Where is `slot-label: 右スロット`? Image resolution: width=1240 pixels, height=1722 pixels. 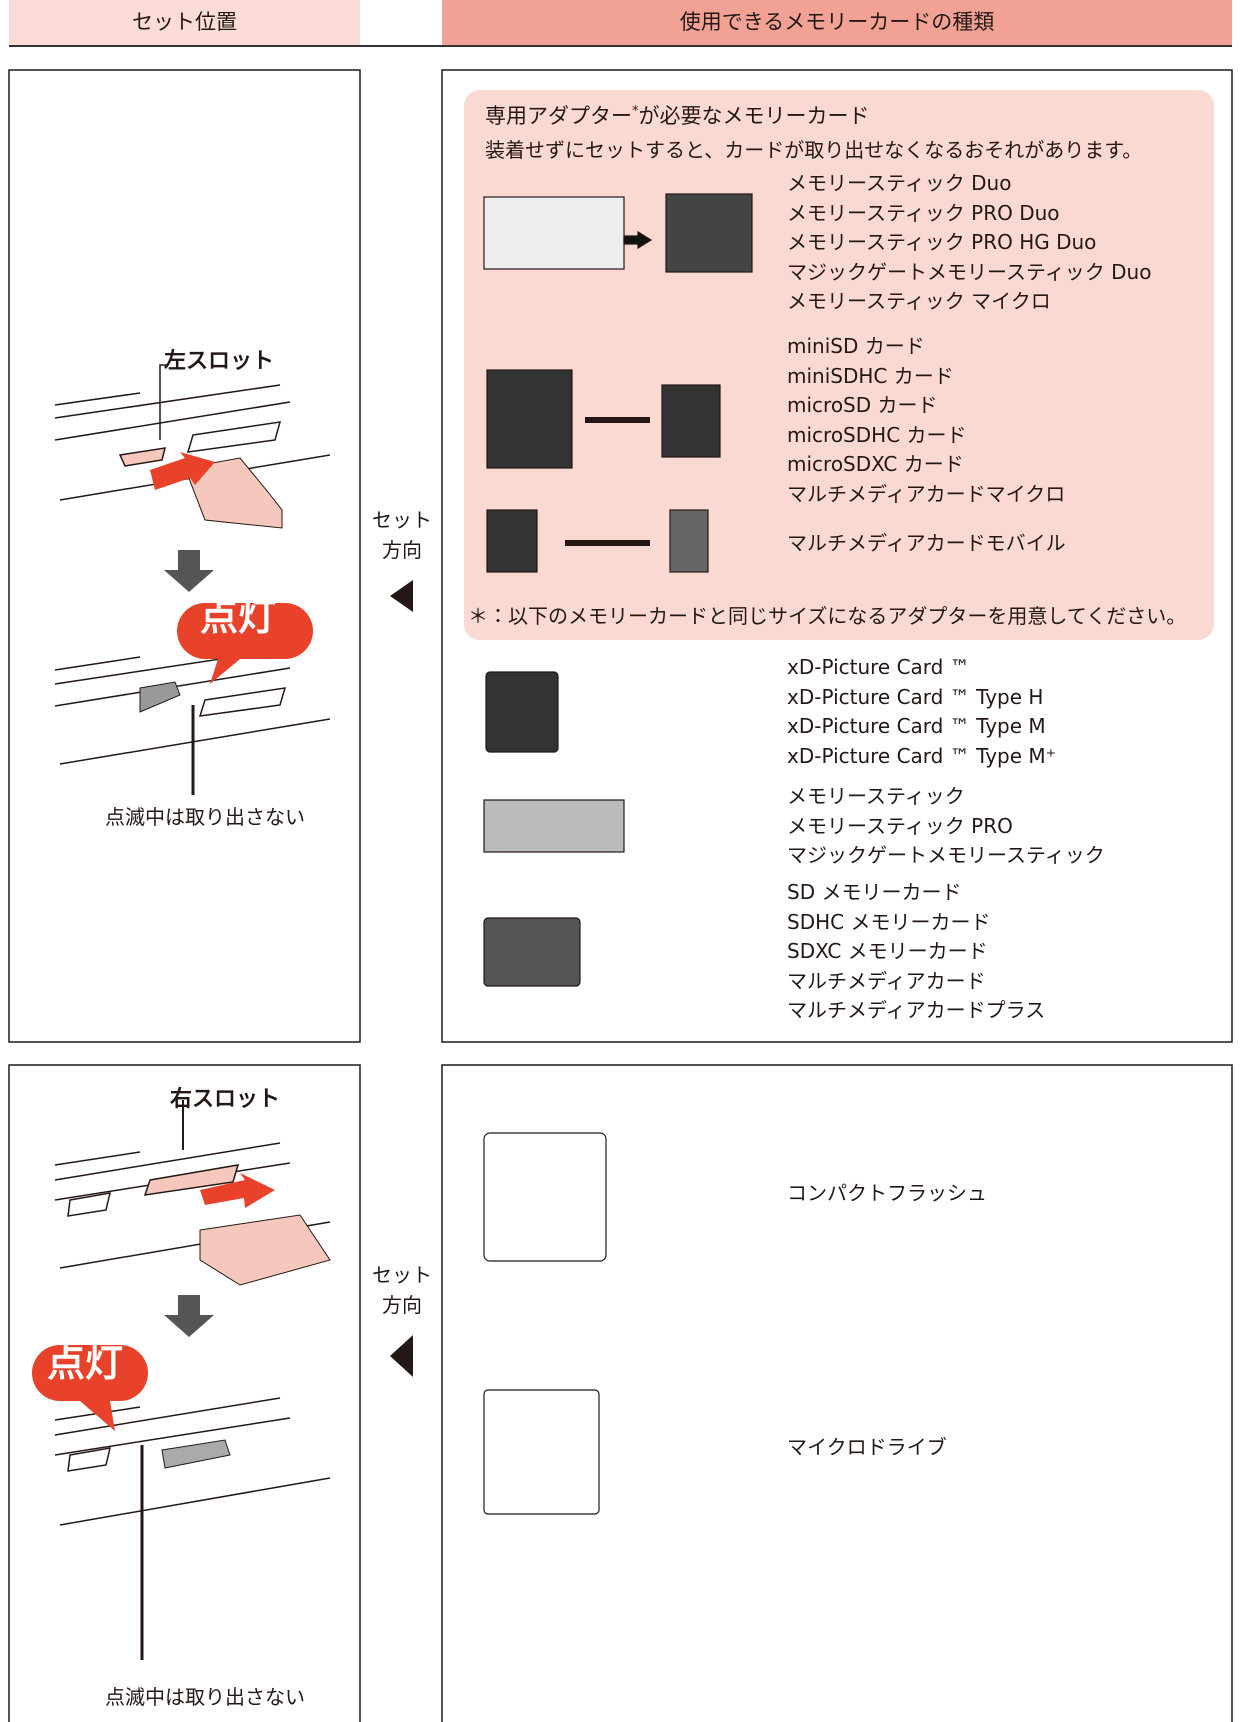
slot-label: 右スロット is located at coordinates (225, 1099).